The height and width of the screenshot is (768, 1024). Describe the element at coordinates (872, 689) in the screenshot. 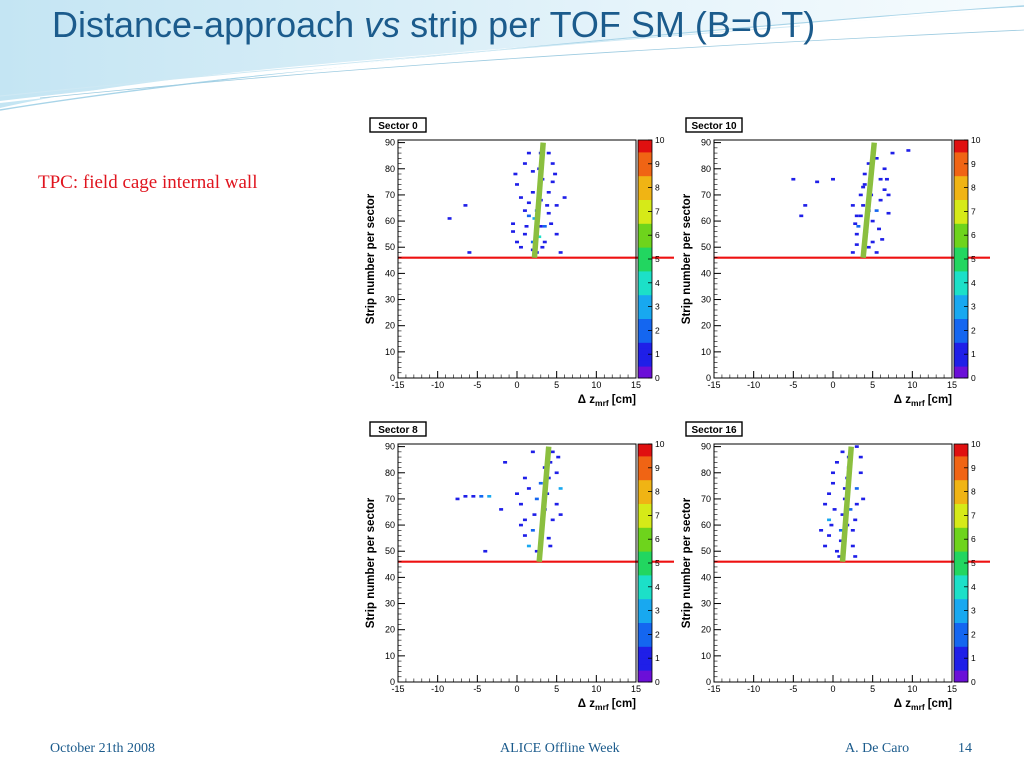

I see `x-tick-label: 5` at that location.